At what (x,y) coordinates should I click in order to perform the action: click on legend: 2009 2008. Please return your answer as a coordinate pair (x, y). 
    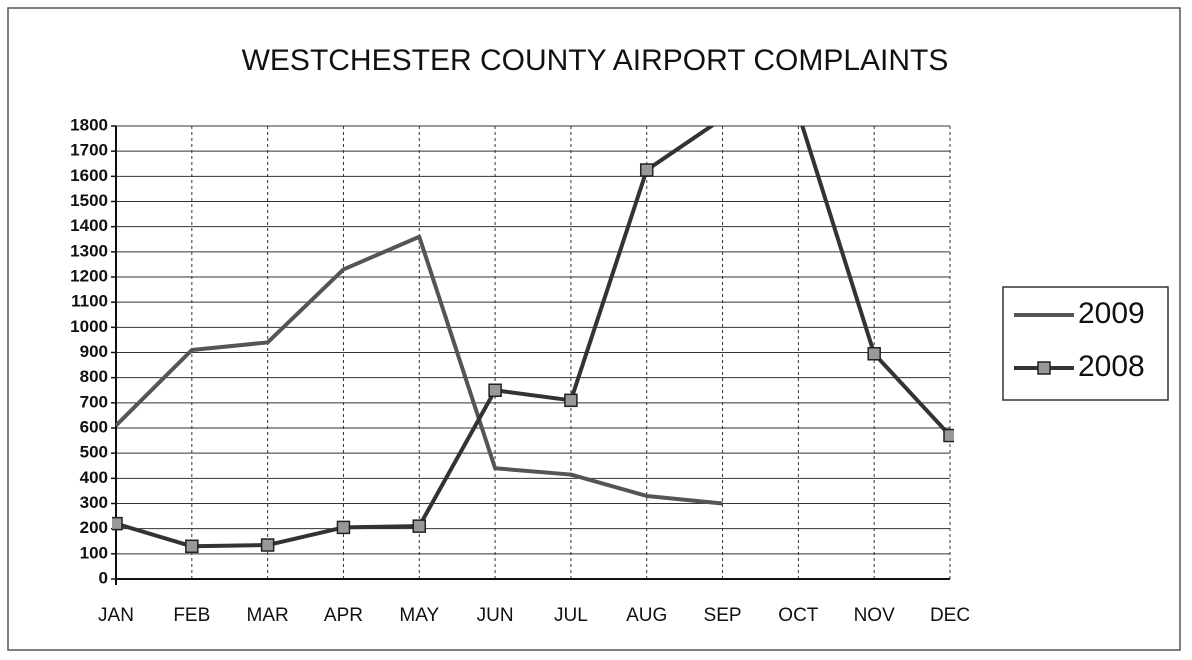
    Looking at the image, I should click on (1085, 343).